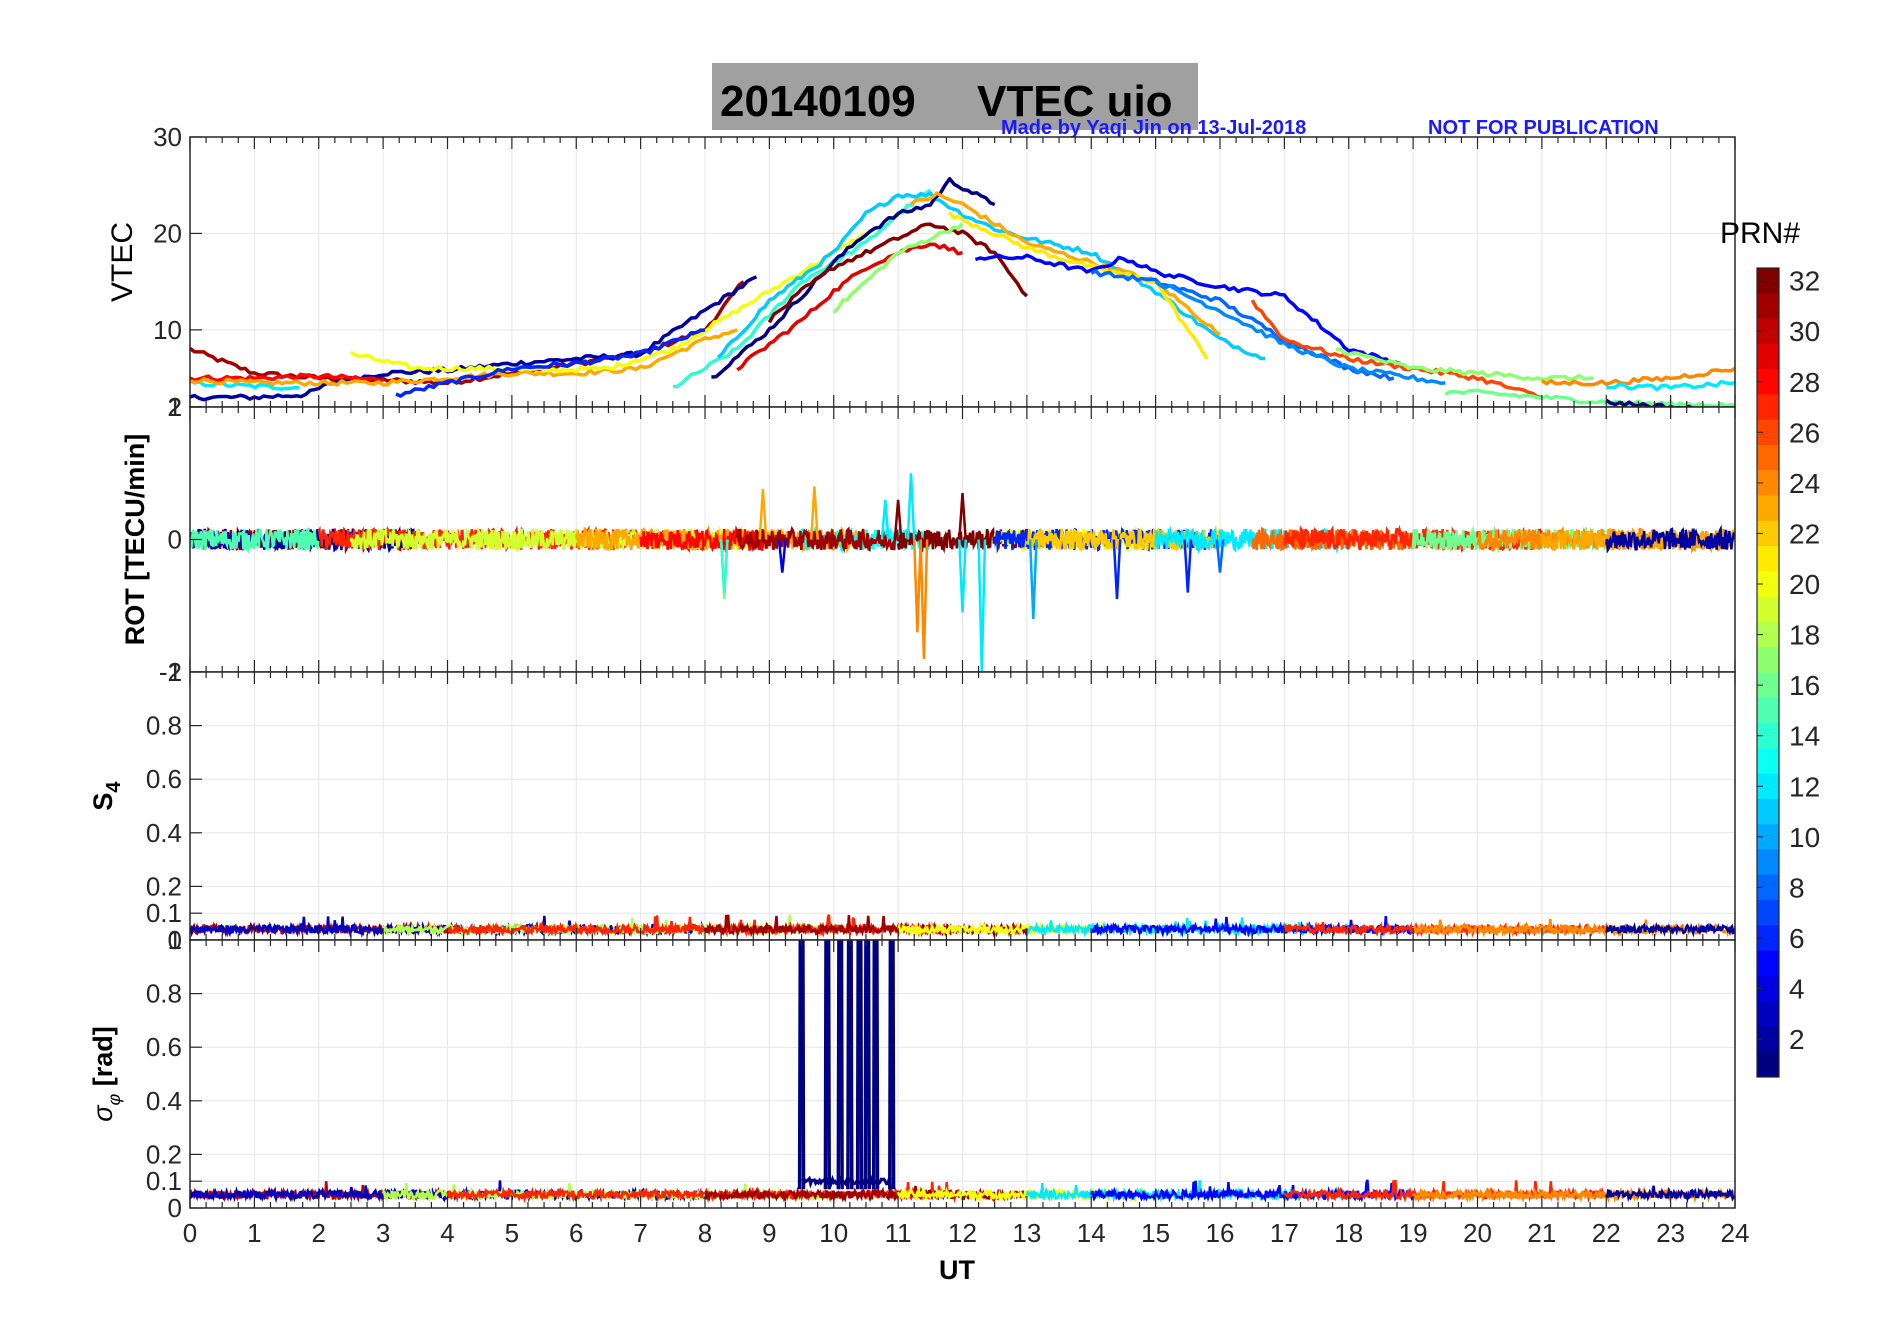 This screenshot has height=1330, width=1902. I want to click on x-tick-label: 13, so click(1026, 1233).